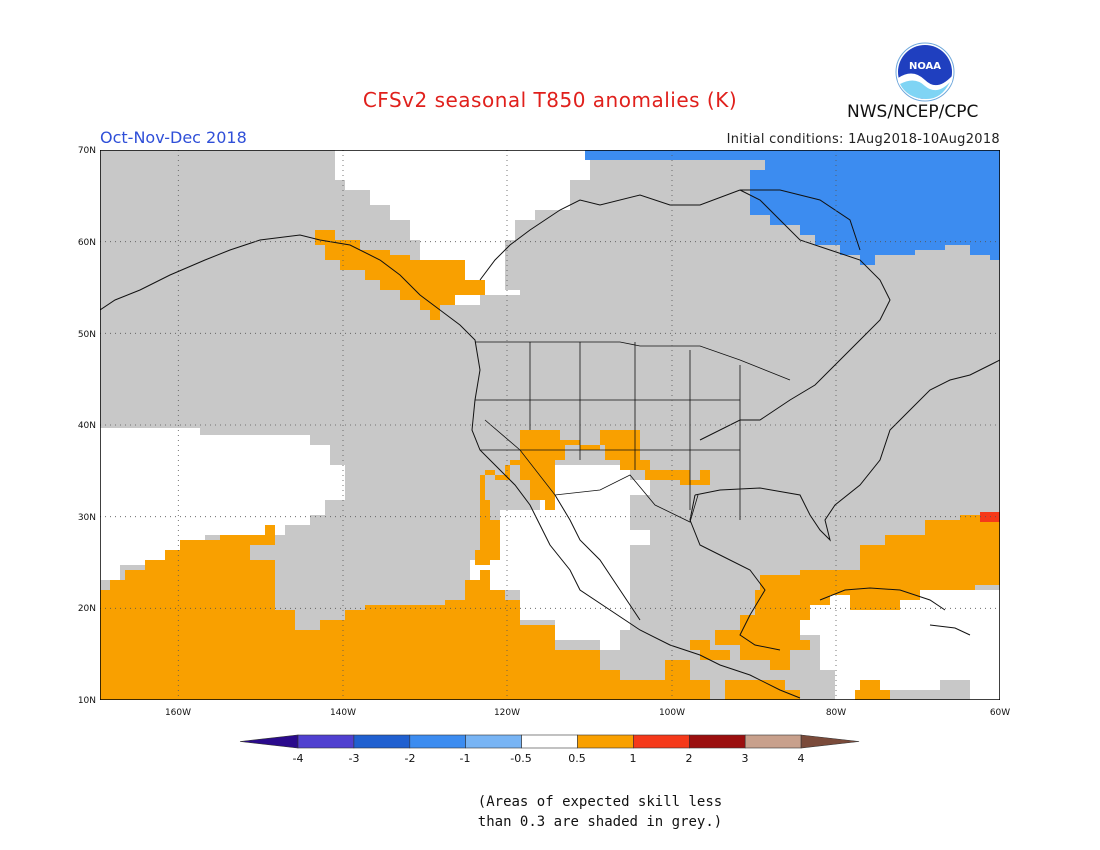  What do you see at coordinates (465, 758) in the screenshot?
I see `legend-tick: -1` at bounding box center [465, 758].